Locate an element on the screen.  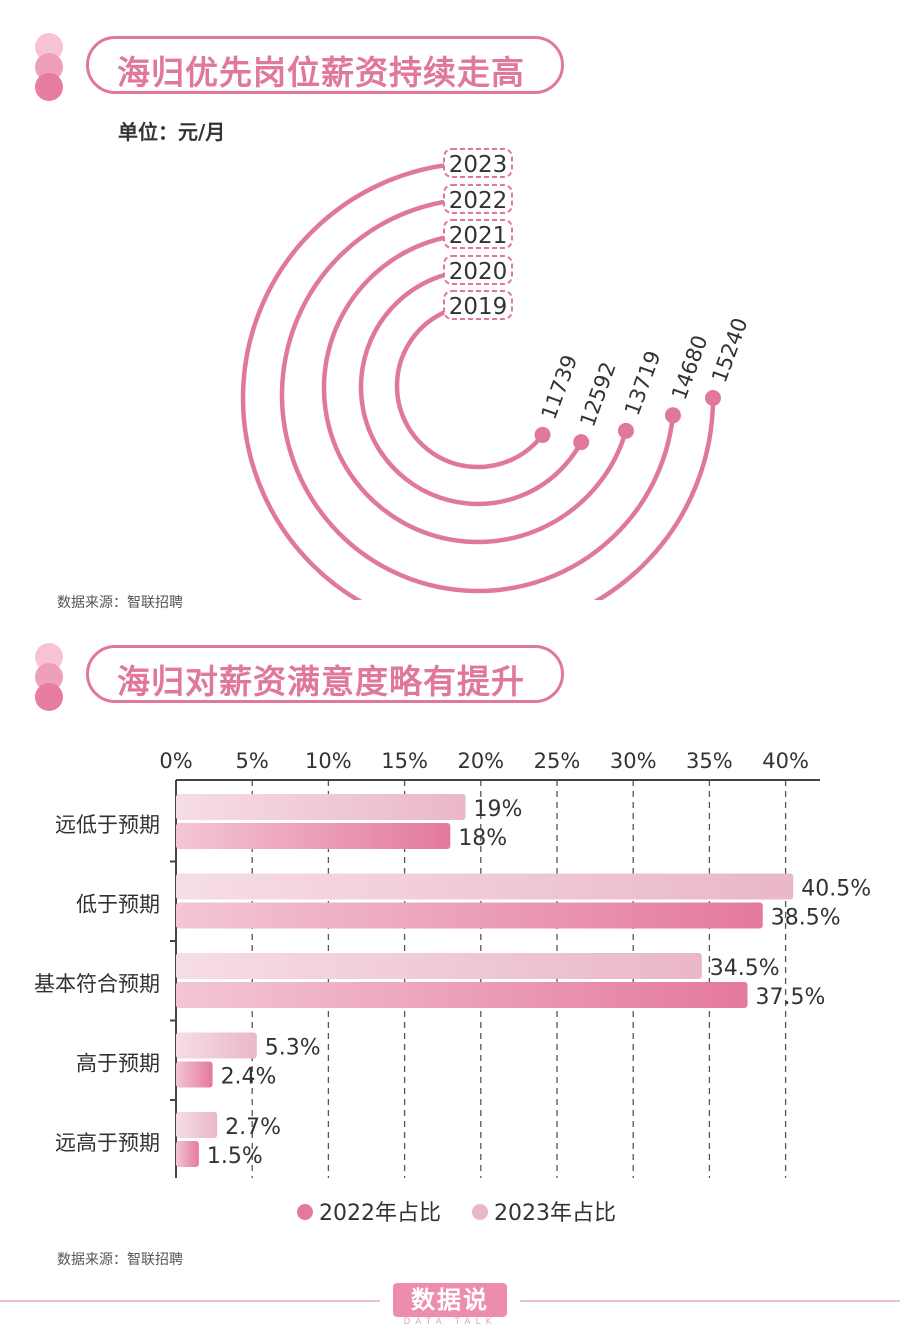
x-tick-label: 35% is located at coordinates (709, 761).